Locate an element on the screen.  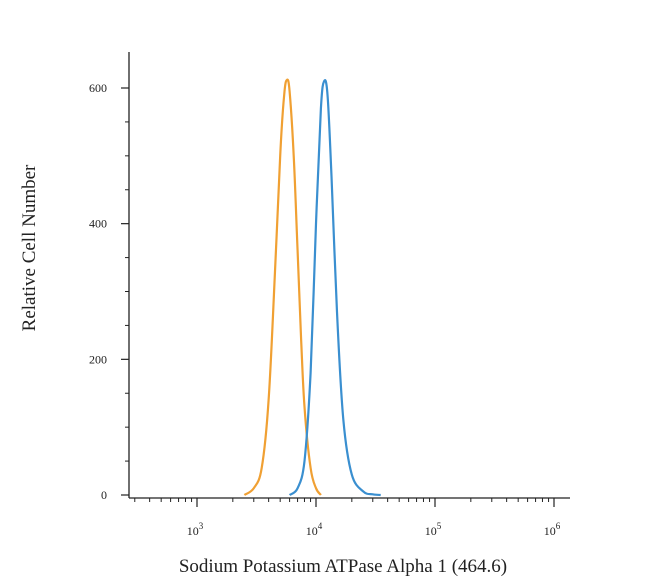
y-tick-label: 0 is located at coordinates (104, 495).